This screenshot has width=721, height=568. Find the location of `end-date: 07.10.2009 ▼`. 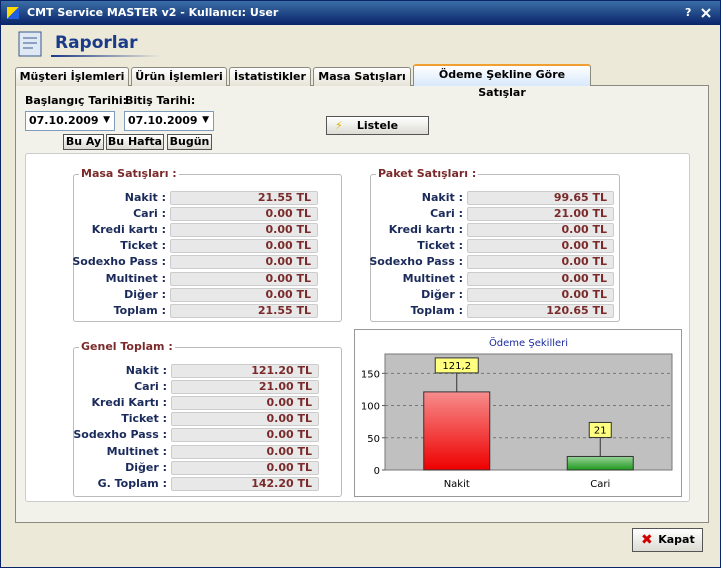

end-date: 07.10.2009 ▼ is located at coordinates (169, 121).